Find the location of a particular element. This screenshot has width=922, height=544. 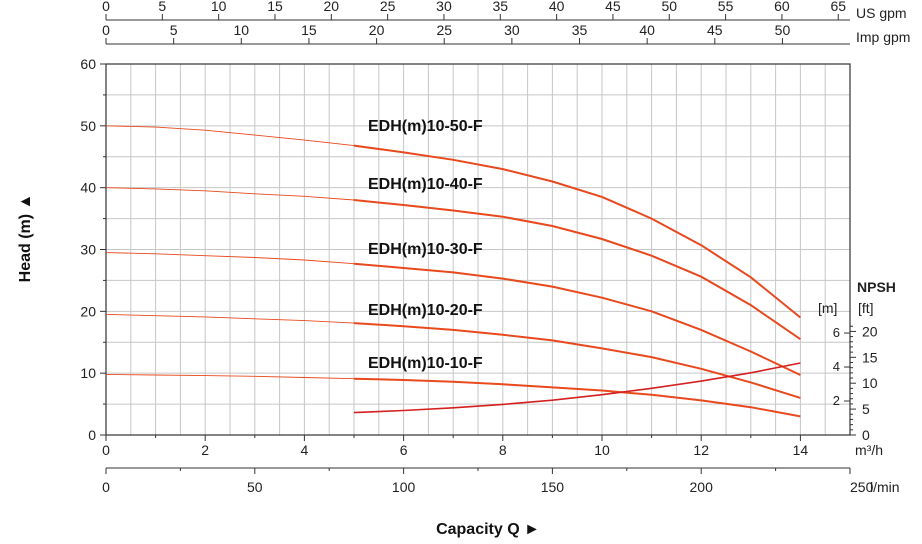

x-tick-label: 10 is located at coordinates (602, 450).